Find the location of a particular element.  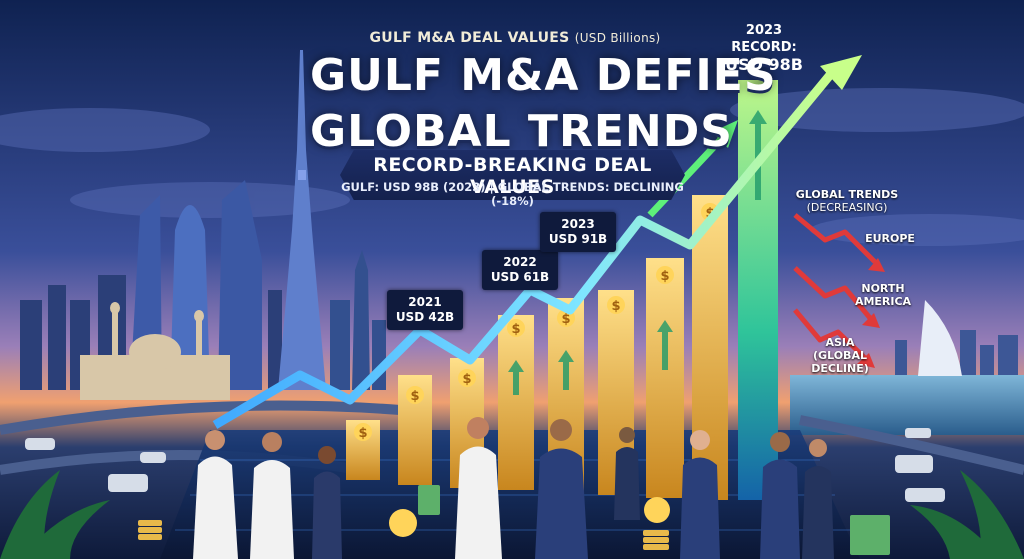

region-europe-label: EUROPE is located at coordinates (890, 238).